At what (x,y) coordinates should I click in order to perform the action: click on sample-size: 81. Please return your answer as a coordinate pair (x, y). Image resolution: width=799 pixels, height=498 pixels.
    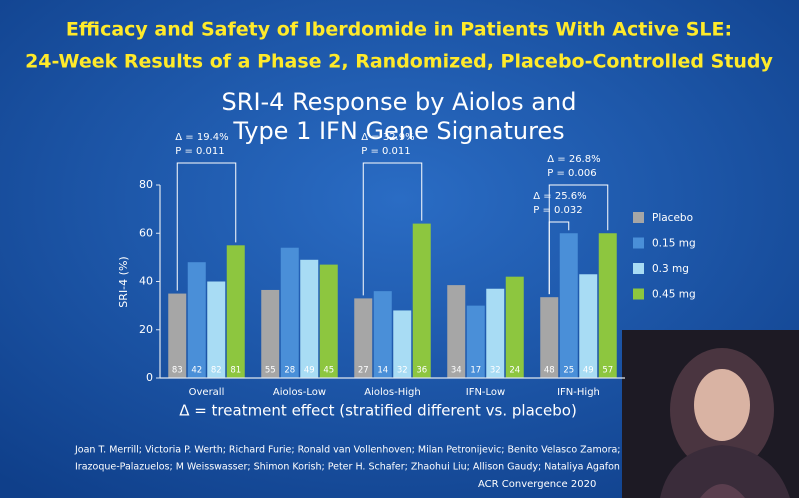
    Looking at the image, I should click on (235, 371).